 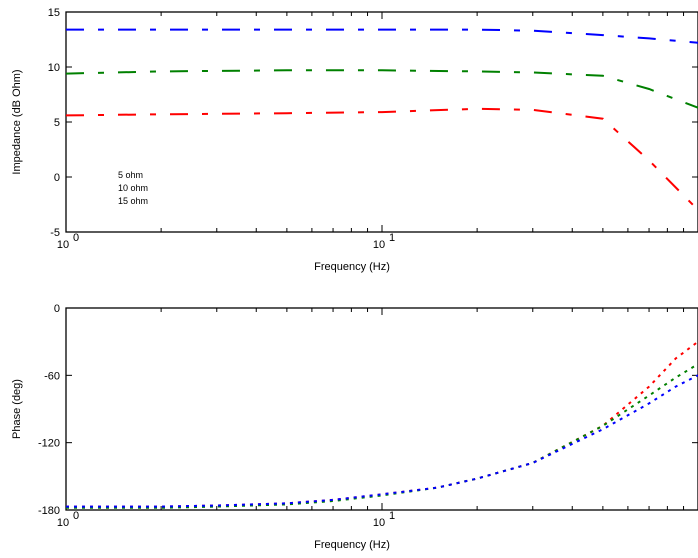 I want to click on y-tick-label: -120, so click(x=49, y=444).